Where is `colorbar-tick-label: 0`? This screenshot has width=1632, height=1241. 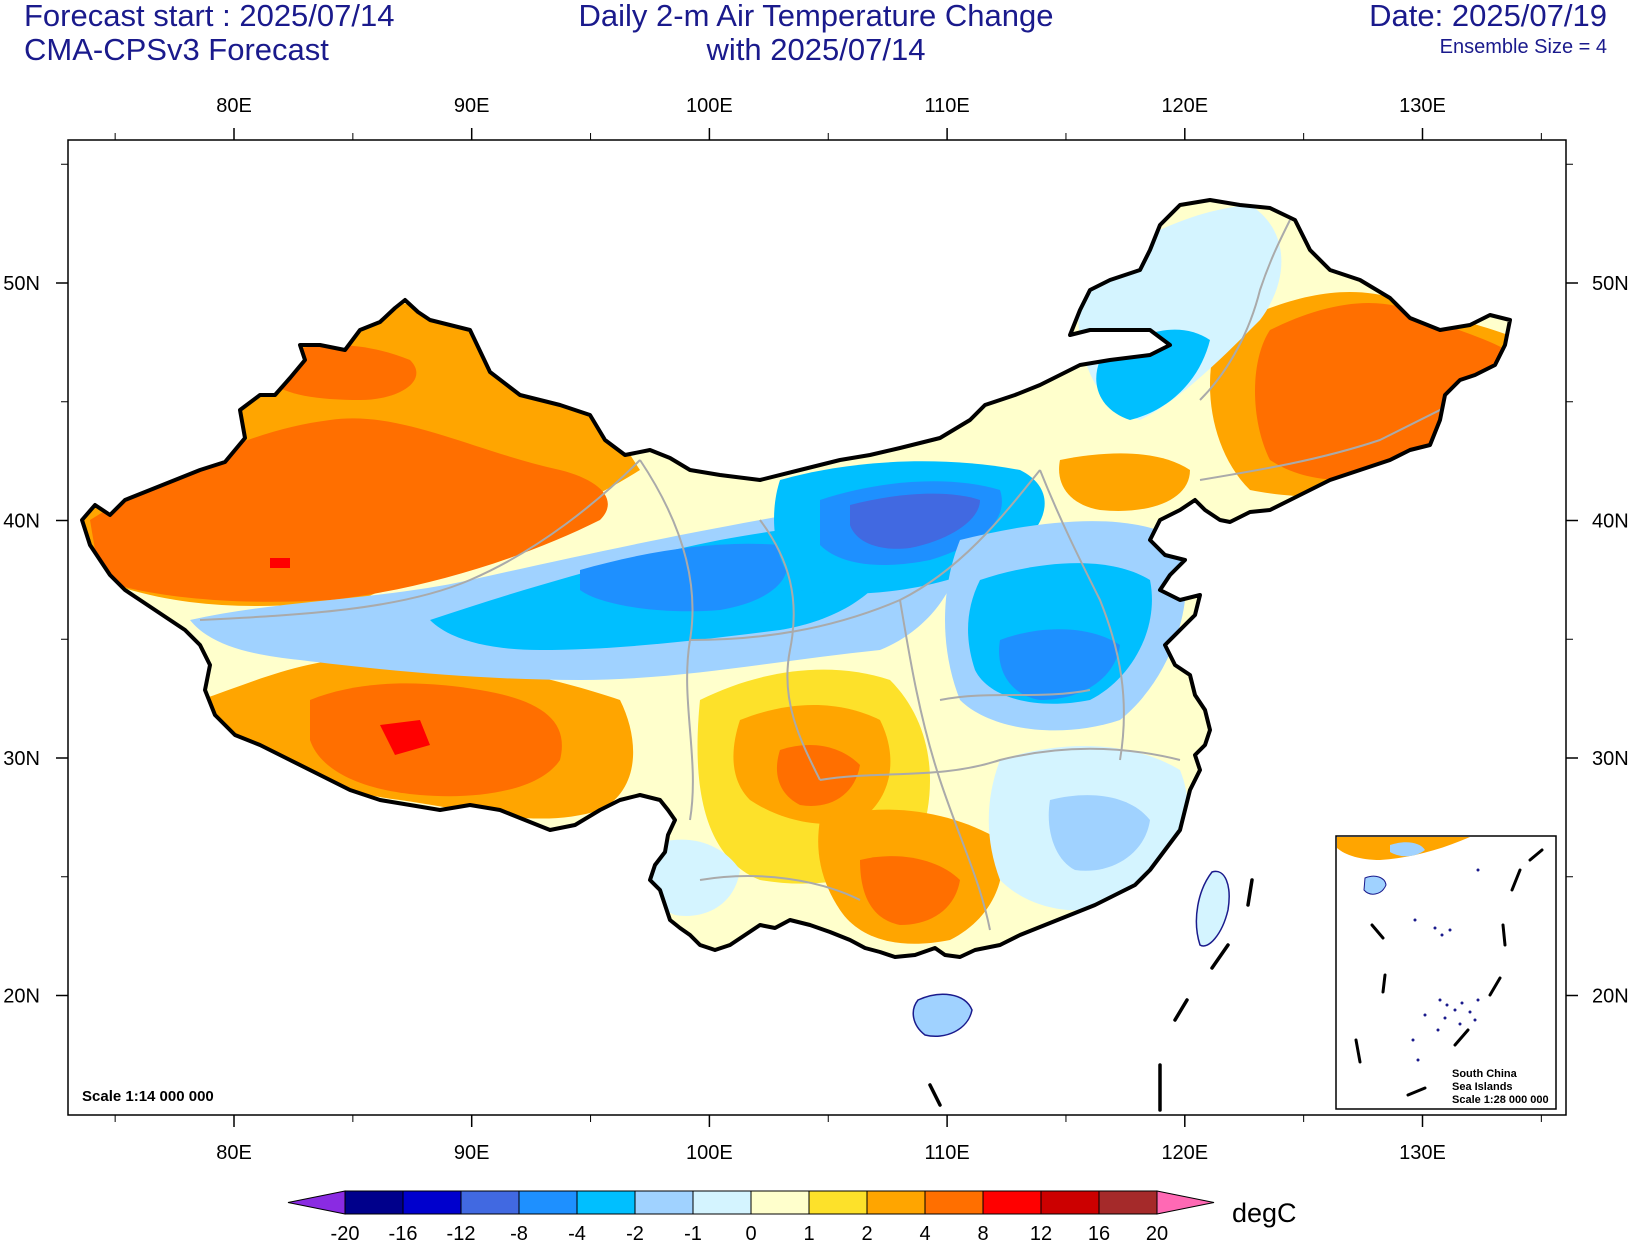
colorbar-tick-label: 0 is located at coordinates (750, 1232).